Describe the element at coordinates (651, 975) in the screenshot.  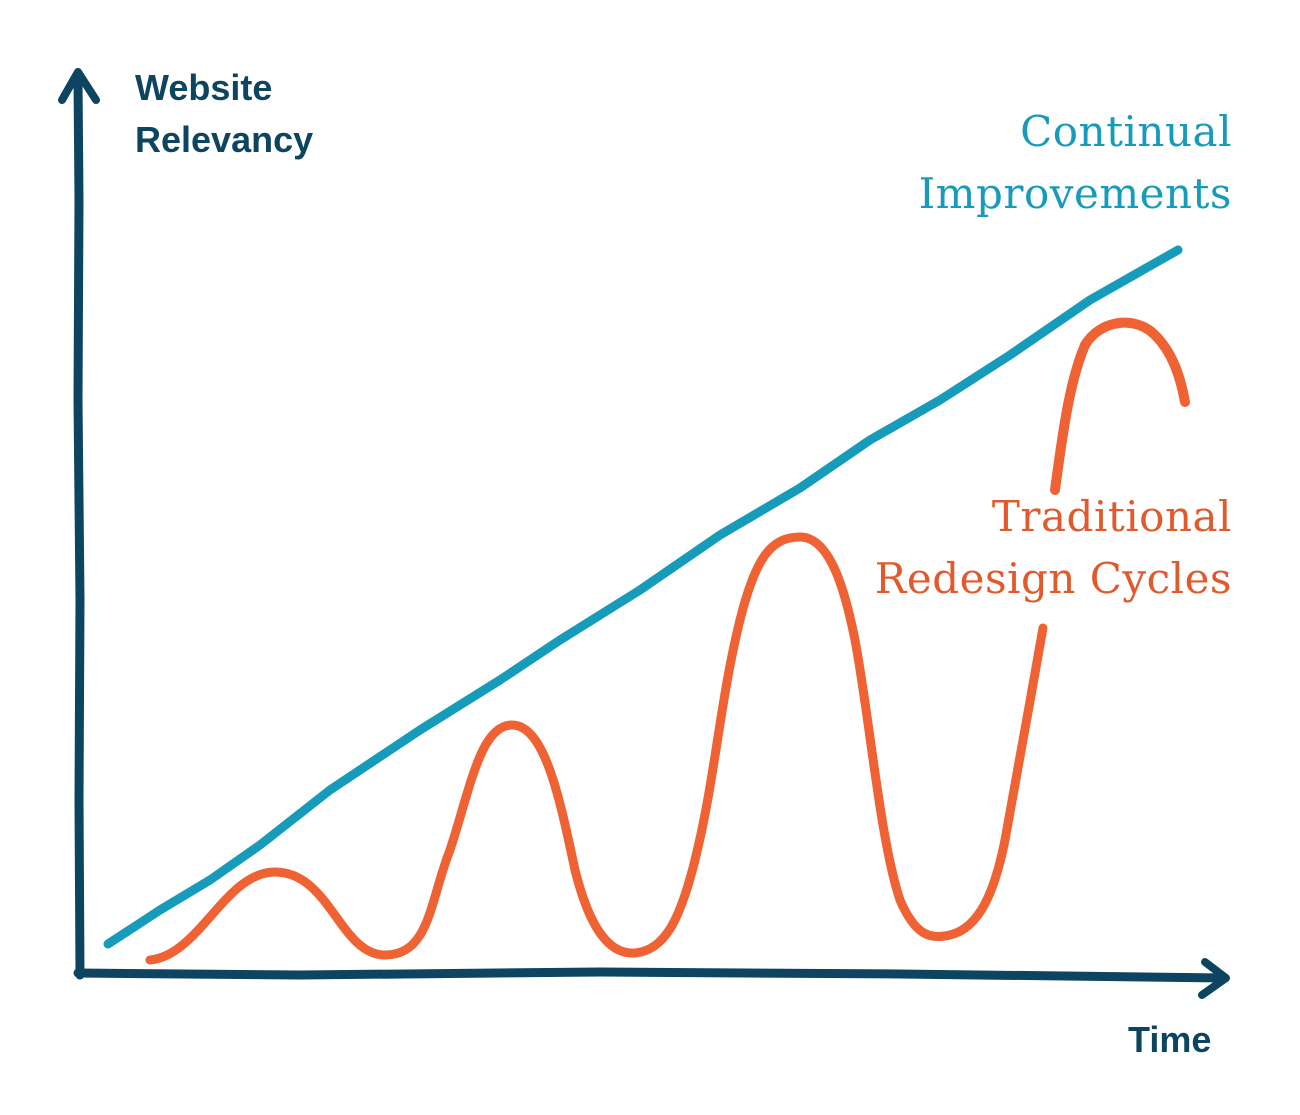
I see `x-axis-line` at that location.